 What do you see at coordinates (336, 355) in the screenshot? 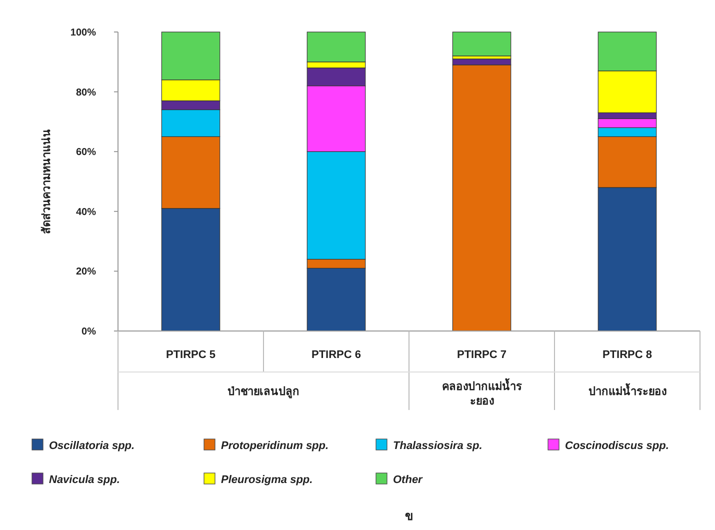
I see `x-tick-label: PTIRPC 6` at bounding box center [336, 355].